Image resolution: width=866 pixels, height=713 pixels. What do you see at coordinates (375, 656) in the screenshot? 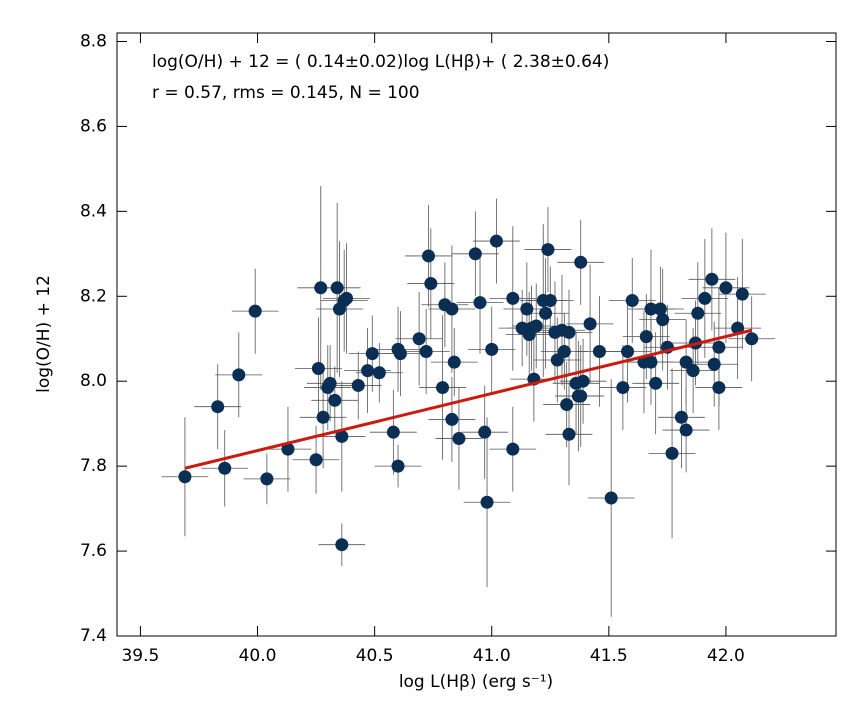
I see `x-tick-label: 40.5` at bounding box center [375, 656].